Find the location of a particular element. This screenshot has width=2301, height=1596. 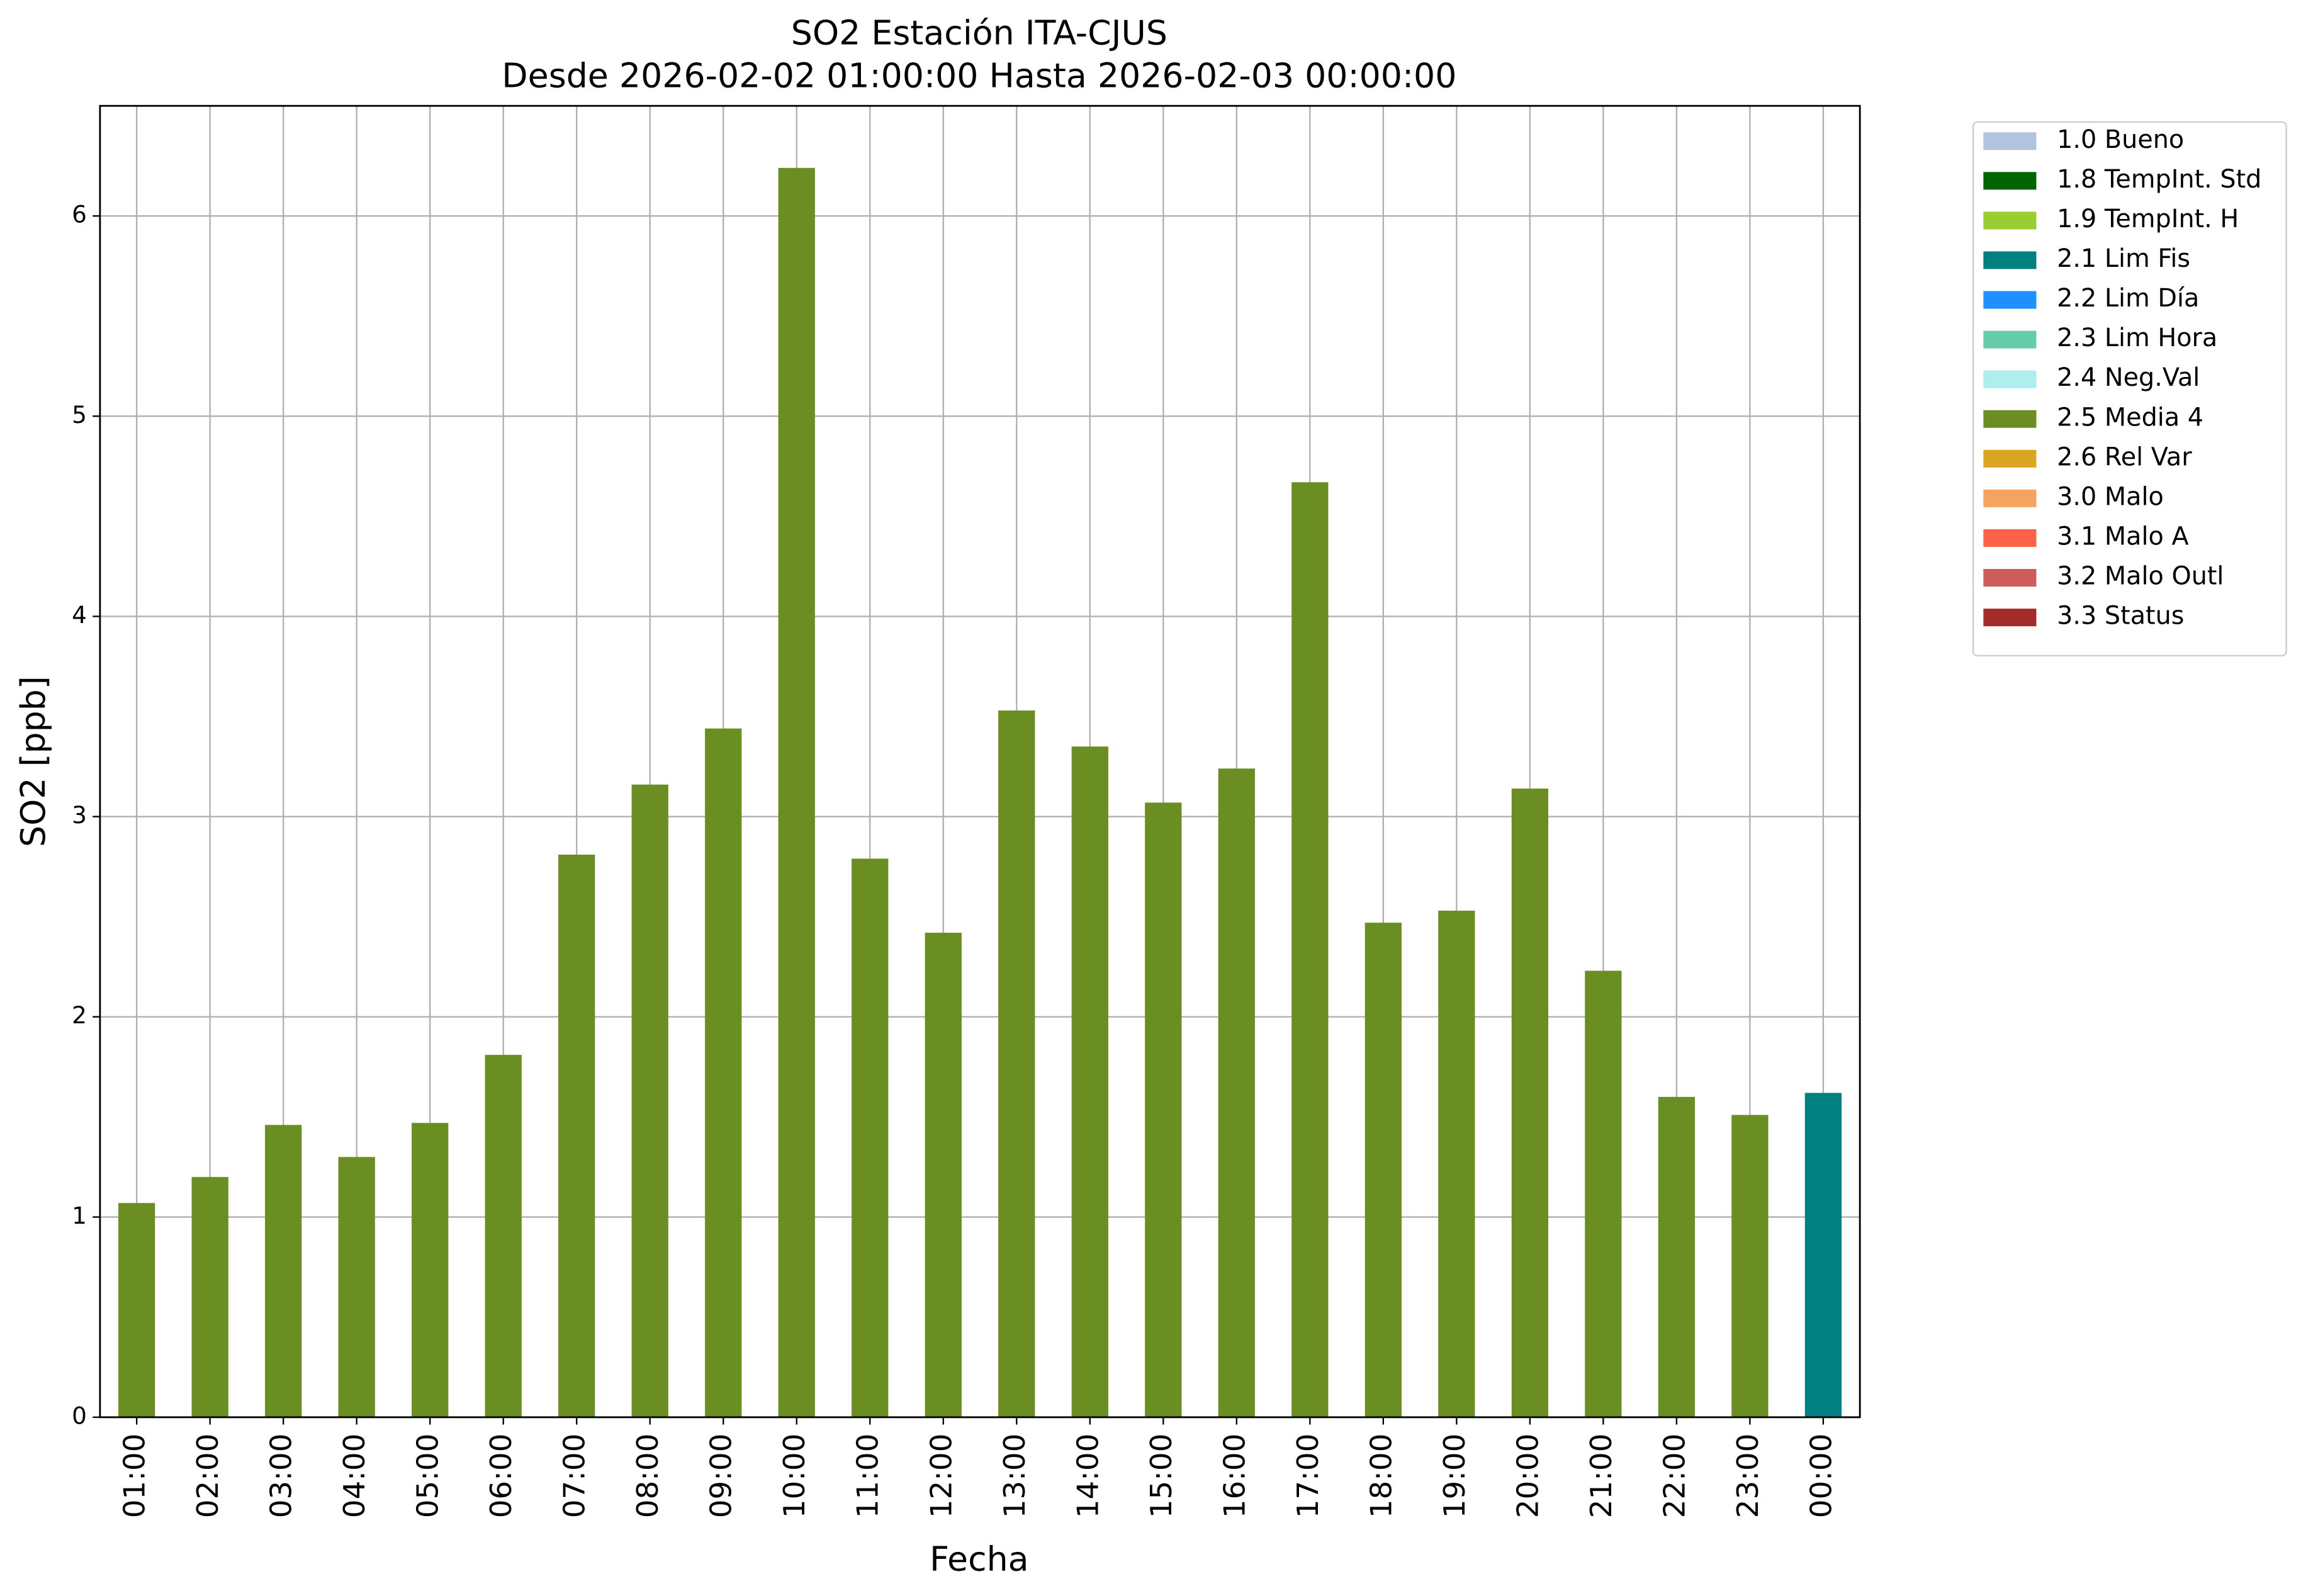

x-tick-label: 22:00 is located at coordinates (1675, 1476).